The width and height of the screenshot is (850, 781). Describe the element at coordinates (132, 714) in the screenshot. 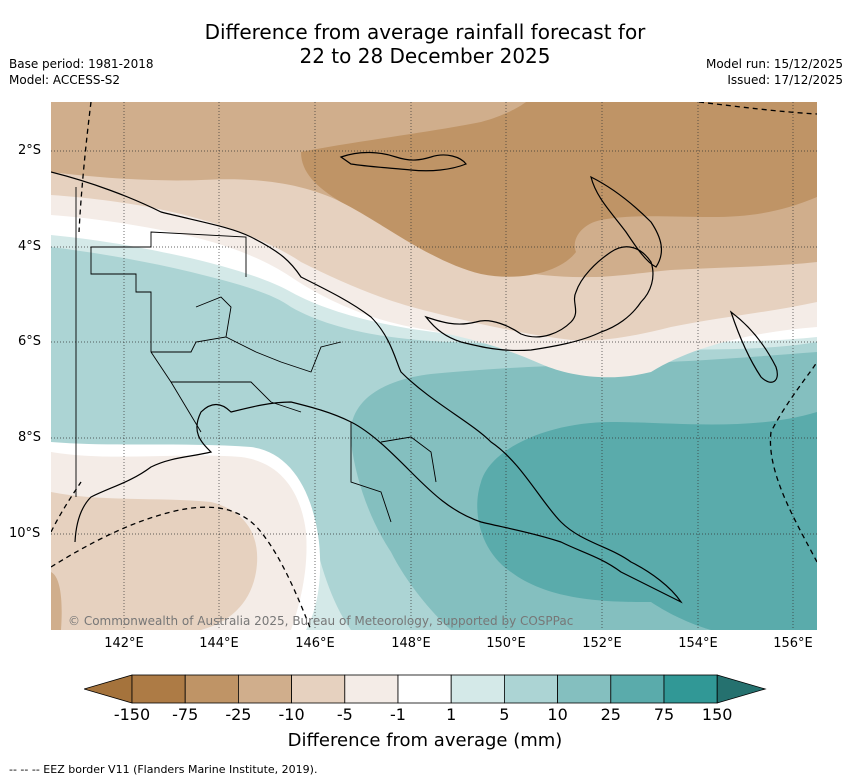

I see `colorbar-tick-label: -150` at that location.